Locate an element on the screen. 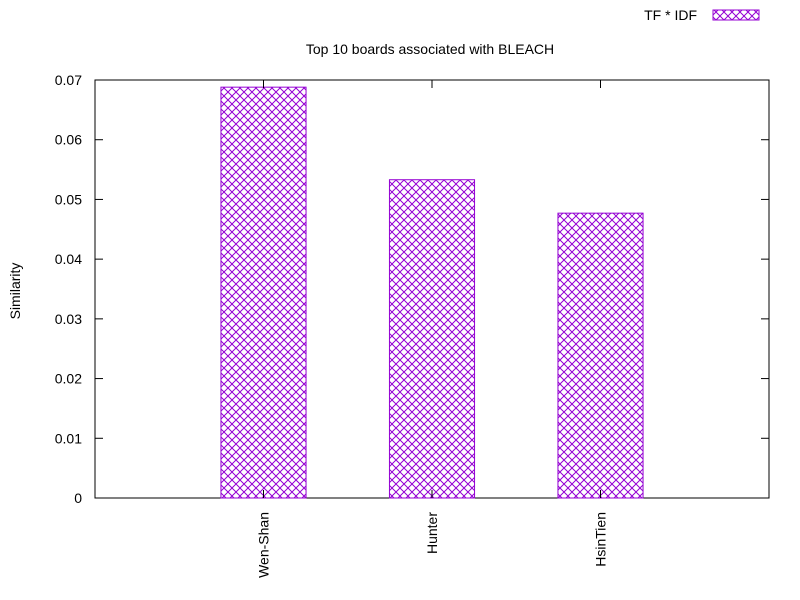 This screenshot has width=800, height=600. bar-wen-shan is located at coordinates (263, 292).